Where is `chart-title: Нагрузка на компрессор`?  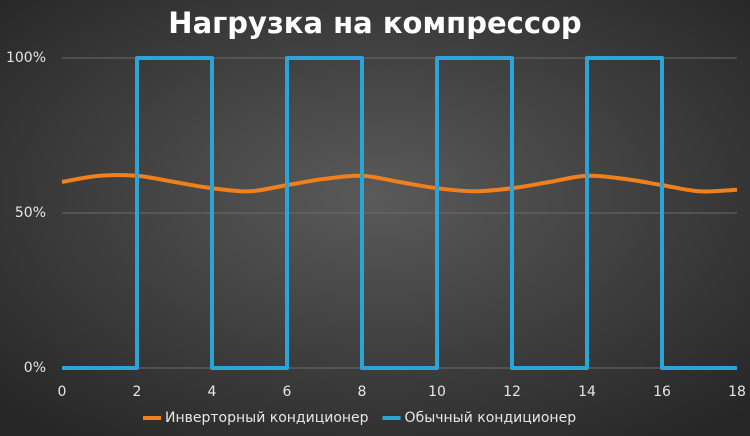 chart-title: Нагрузка на компрессор is located at coordinates (374, 23).